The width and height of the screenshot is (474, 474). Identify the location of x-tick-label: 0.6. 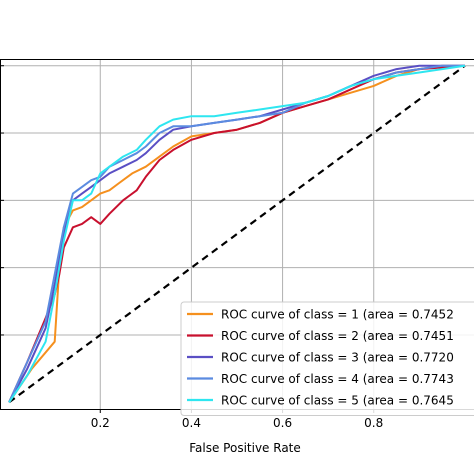
(282, 423).